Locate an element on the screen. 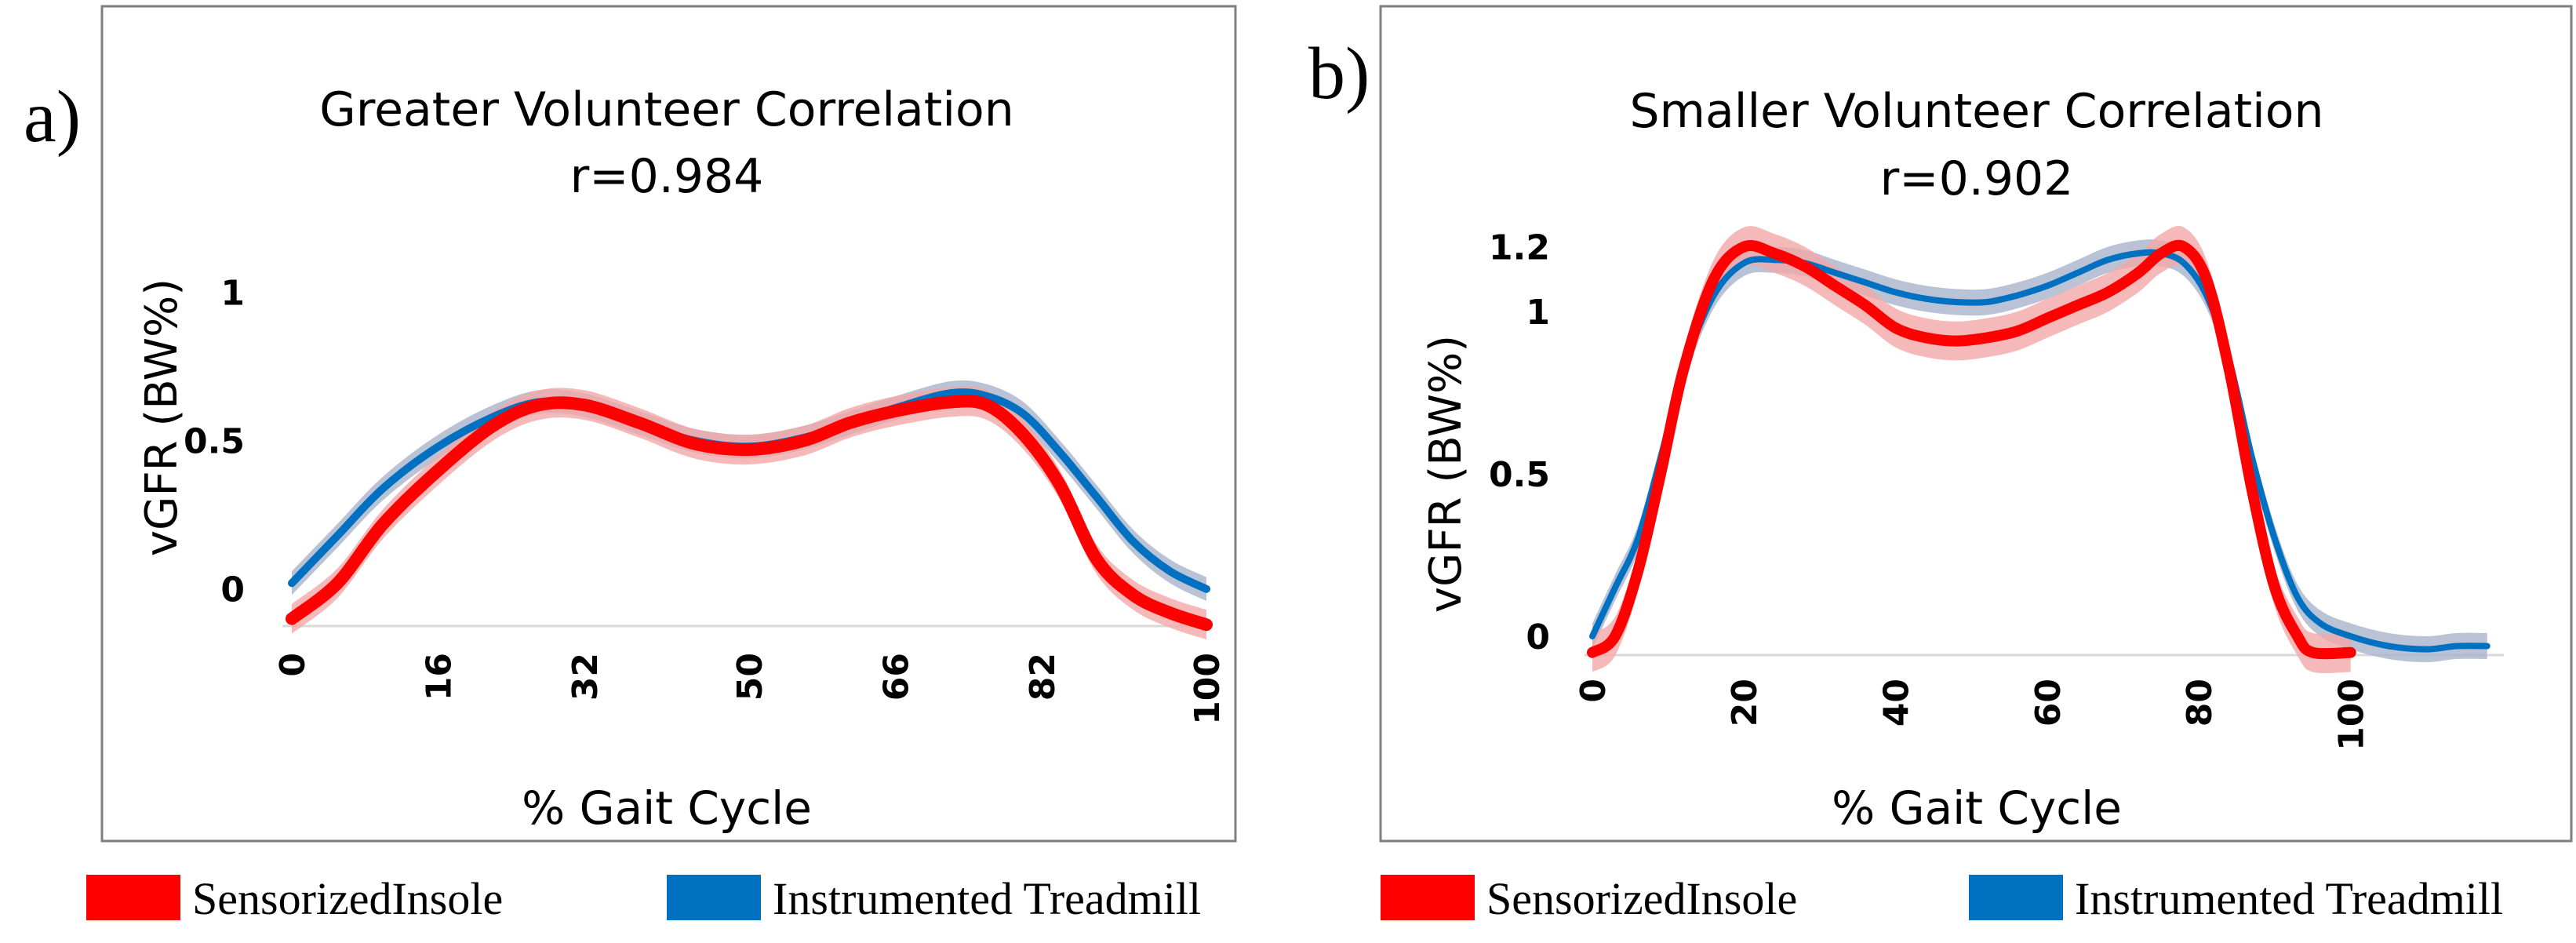  panel-b-legend: SensorizedInsole Instrumented Treadmill is located at coordinates (1942, 898).